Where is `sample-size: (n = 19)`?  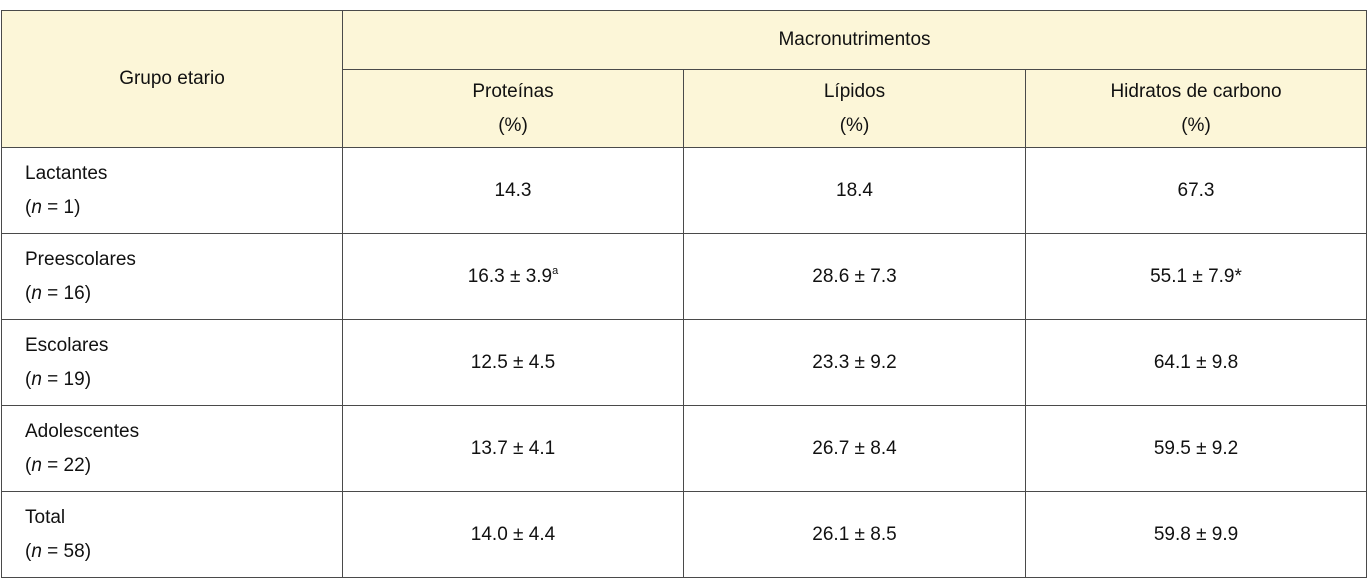
sample-size: (n = 19) is located at coordinates (183, 380).